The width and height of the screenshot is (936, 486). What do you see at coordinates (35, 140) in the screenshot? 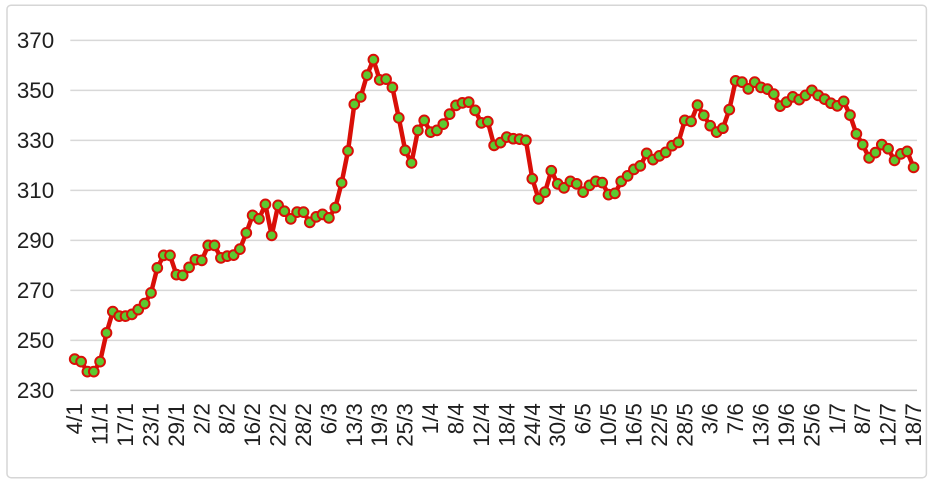
I see `svg-text: 330` at bounding box center [35, 140].